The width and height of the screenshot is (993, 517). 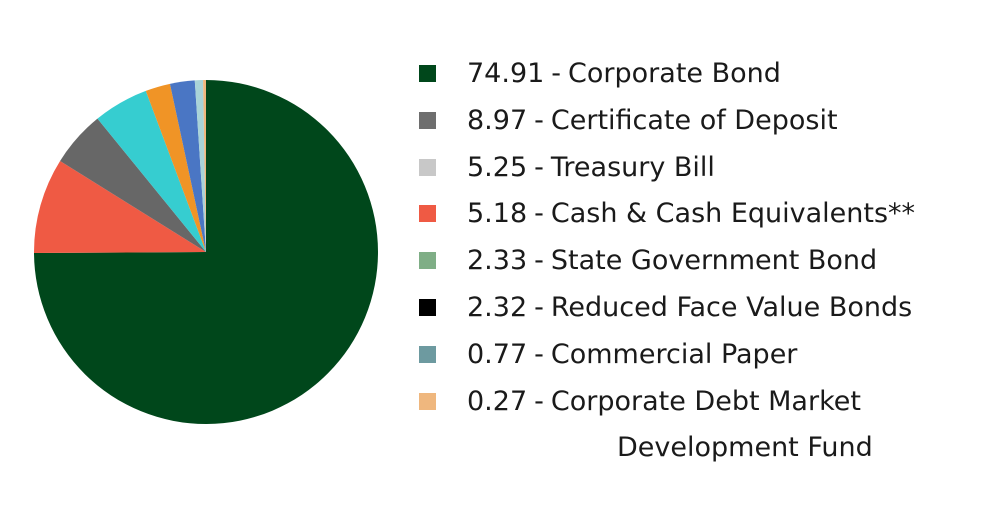 I want to click on legend-label: Corporate Debt Market, so click(x=705, y=401).